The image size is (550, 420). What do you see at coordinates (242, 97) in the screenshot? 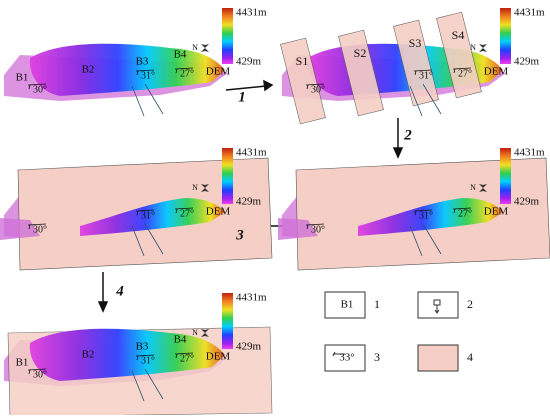
I see `step-number: 1` at bounding box center [242, 97].